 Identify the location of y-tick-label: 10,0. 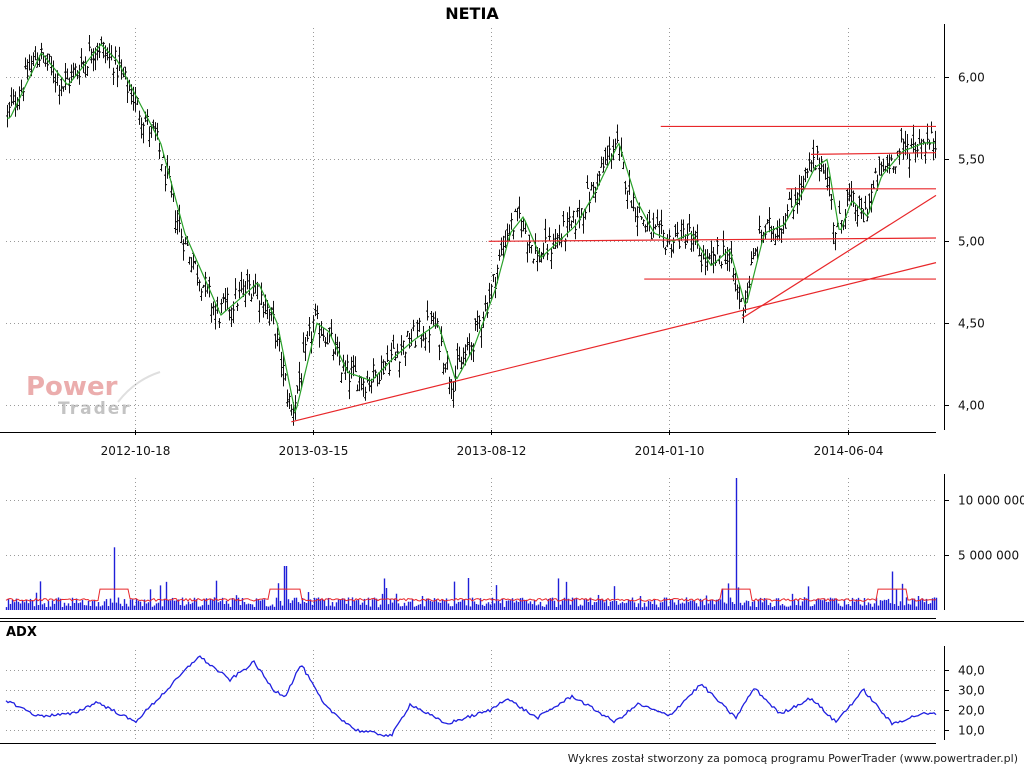
(971, 731).